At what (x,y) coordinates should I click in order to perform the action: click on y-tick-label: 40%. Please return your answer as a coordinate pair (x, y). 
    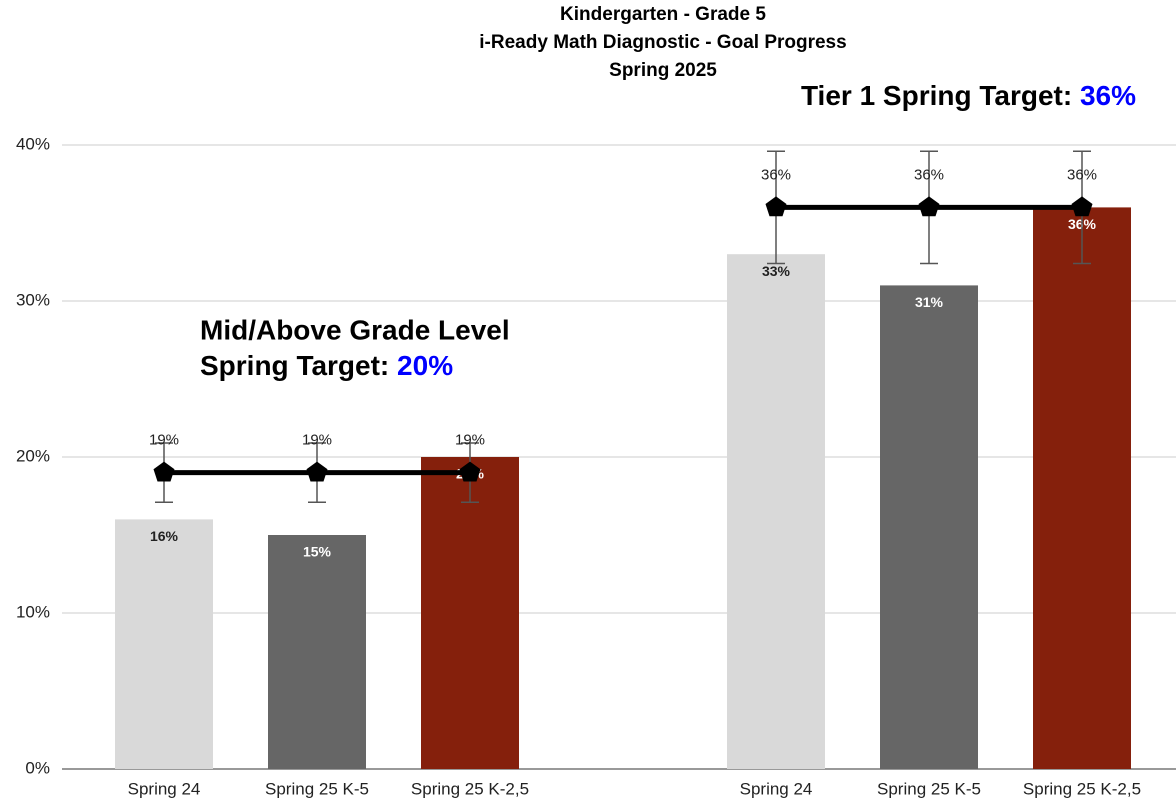
    Looking at the image, I should click on (33, 143).